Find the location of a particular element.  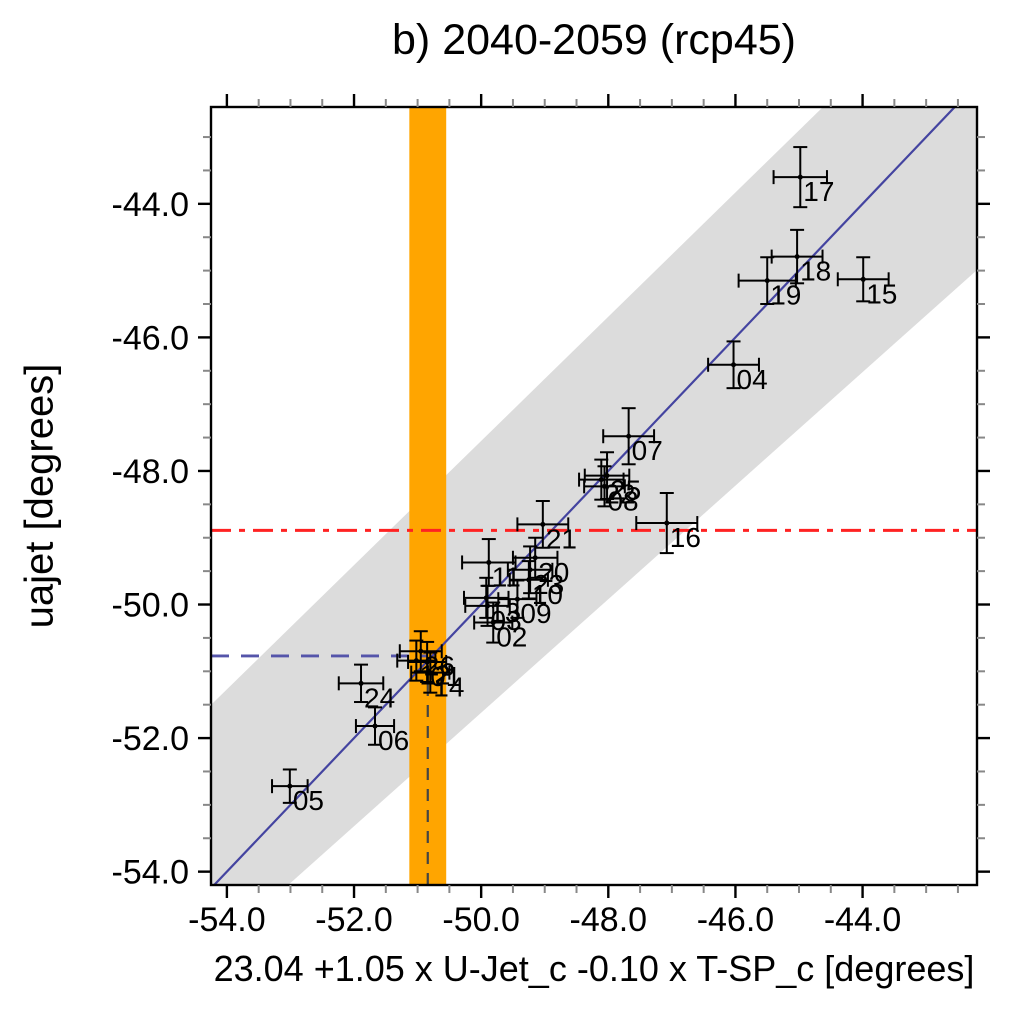

model-point-15: 15 is located at coordinates (866, 282).